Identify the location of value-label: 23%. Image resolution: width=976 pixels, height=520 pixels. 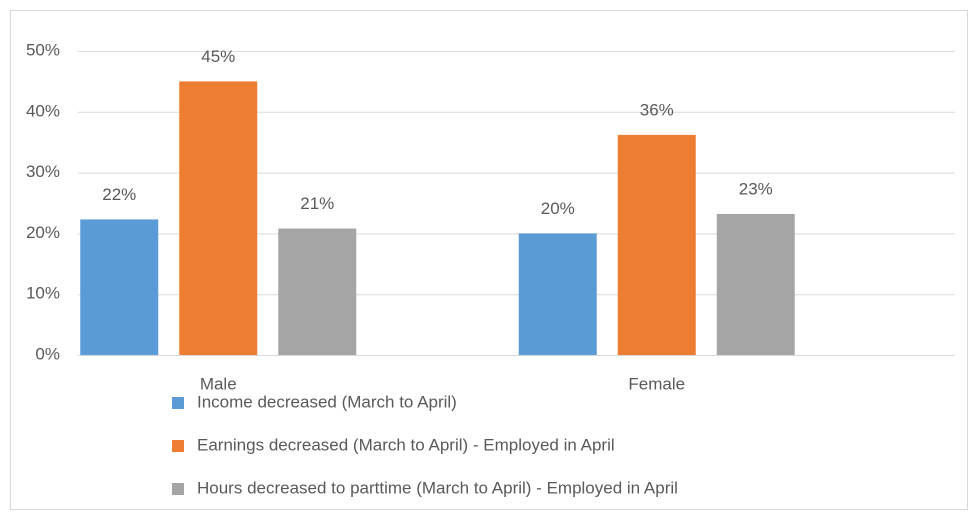
(756, 188).